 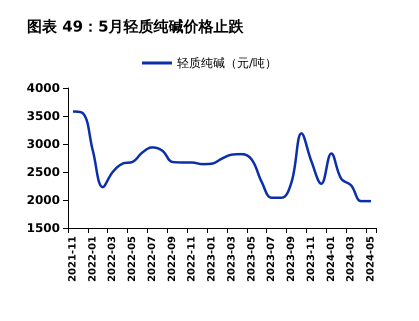 I want to click on y-tick-label: 2000, so click(x=43, y=200).